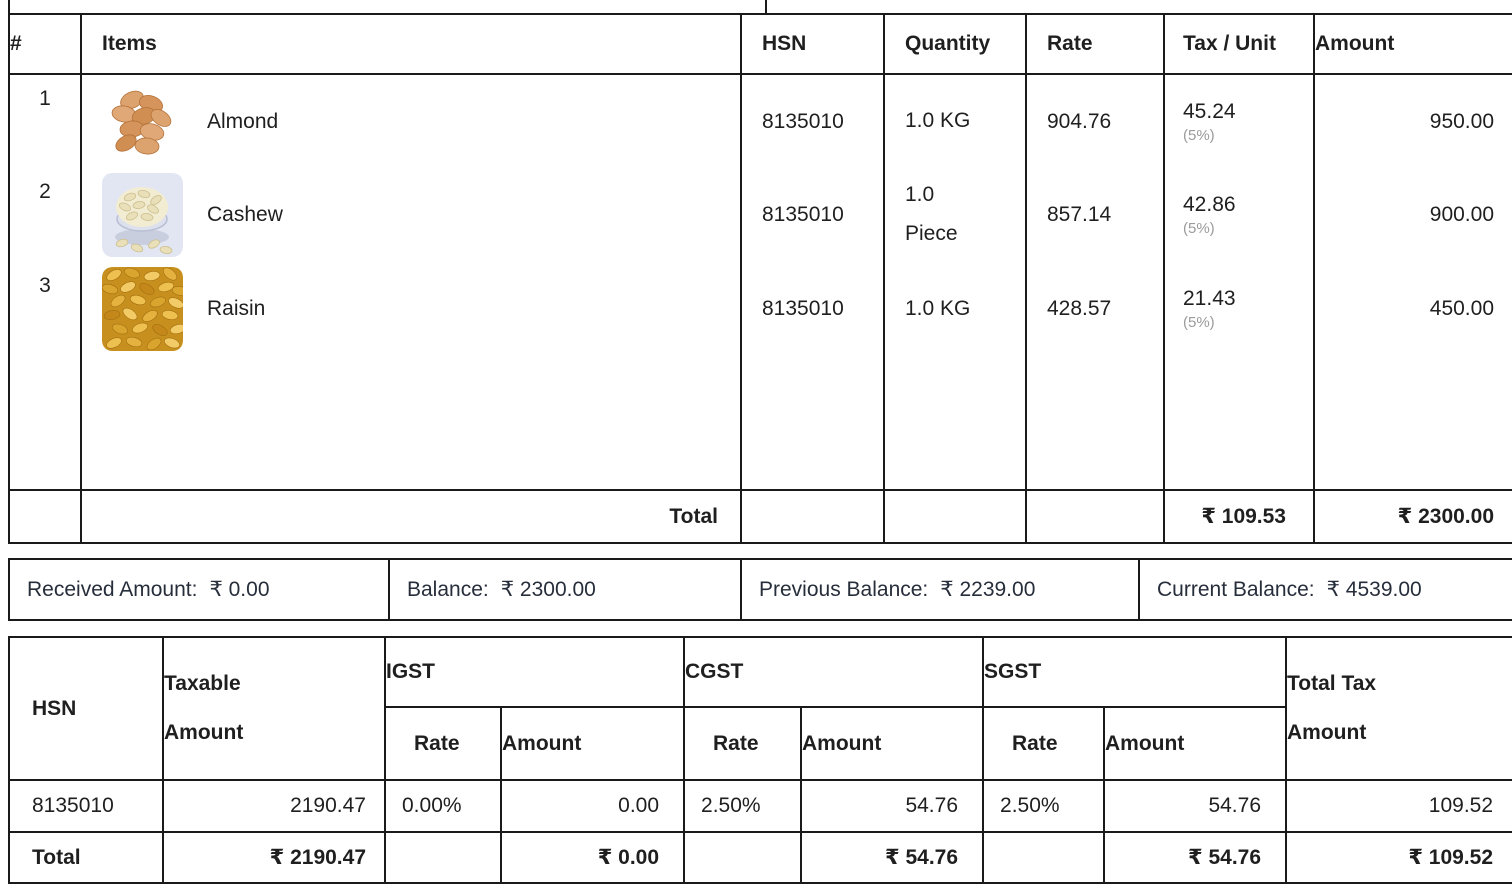 This screenshot has width=1512, height=894. I want to click on tax-group-header-igst: IGST, so click(534, 672).